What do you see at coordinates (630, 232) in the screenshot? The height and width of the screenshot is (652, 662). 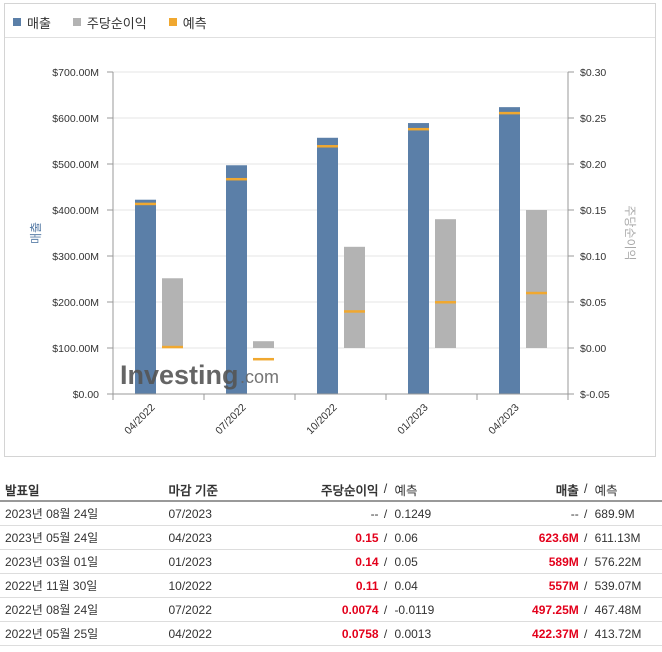 I see `right-axis-title: 주당순이익` at bounding box center [630, 232].